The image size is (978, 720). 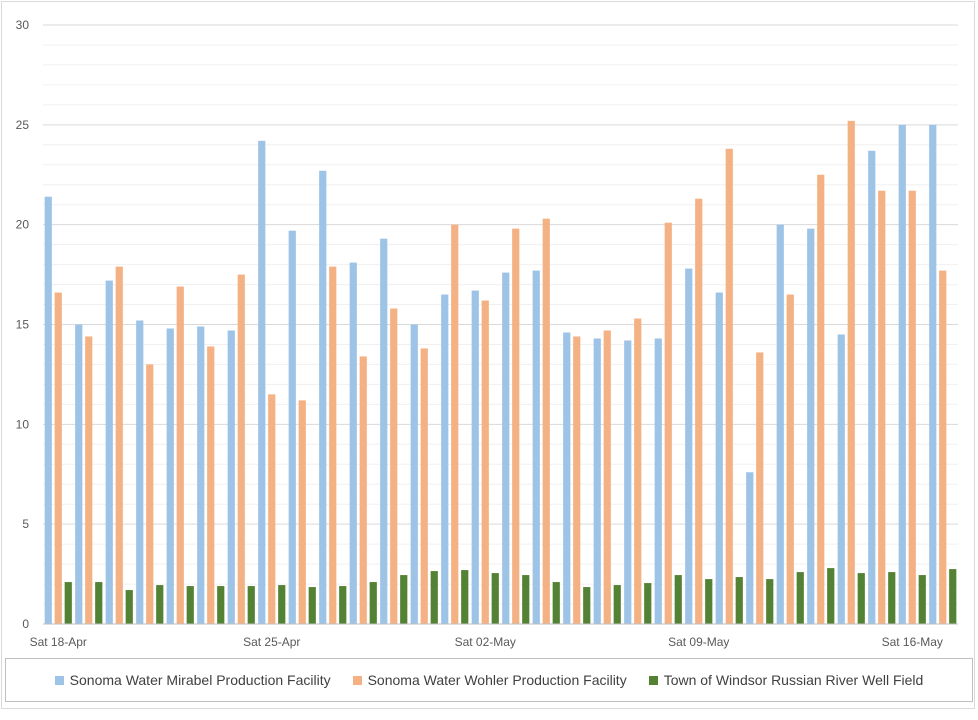 What do you see at coordinates (785, 680) in the screenshot?
I see `legend-item-windsor: Town of Windsor Russian River Well Field` at bounding box center [785, 680].